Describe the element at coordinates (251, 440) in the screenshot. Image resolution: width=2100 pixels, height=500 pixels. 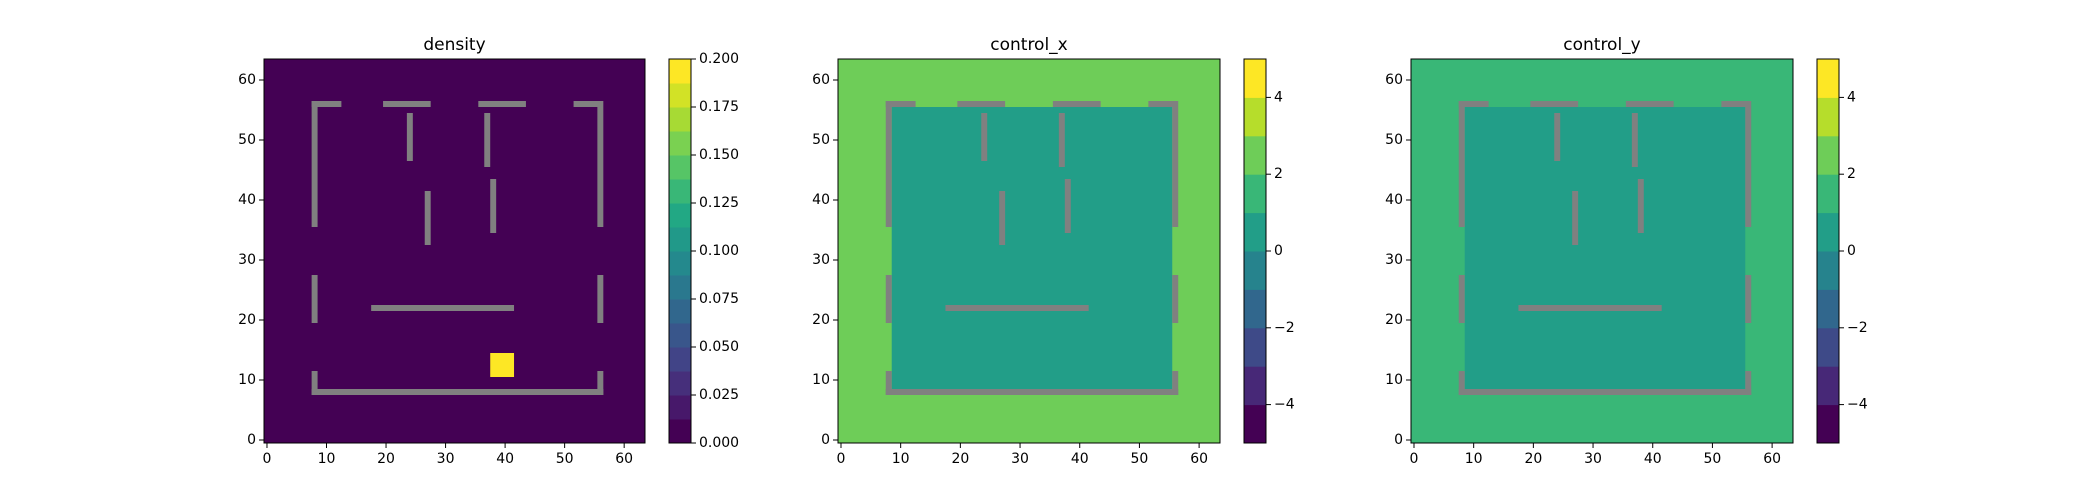
I see `y-tick-label: 0` at that location.